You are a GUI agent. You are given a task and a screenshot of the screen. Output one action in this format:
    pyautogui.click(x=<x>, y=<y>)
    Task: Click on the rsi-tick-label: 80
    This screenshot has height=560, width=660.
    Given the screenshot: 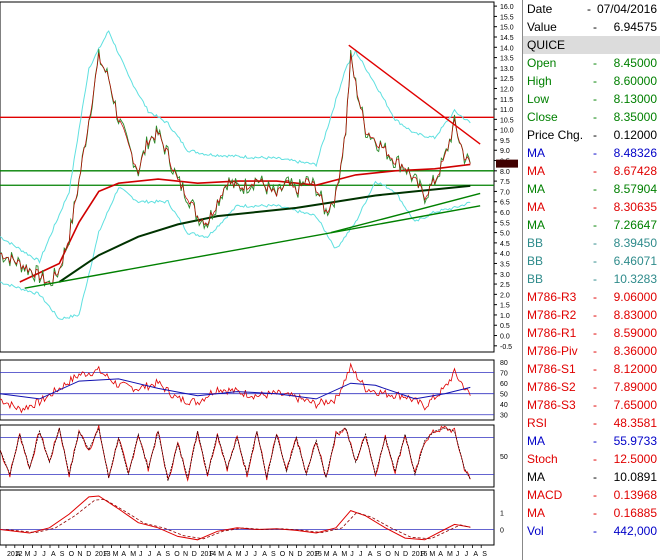 What is the action you would take?
    pyautogui.click(x=504, y=363)
    